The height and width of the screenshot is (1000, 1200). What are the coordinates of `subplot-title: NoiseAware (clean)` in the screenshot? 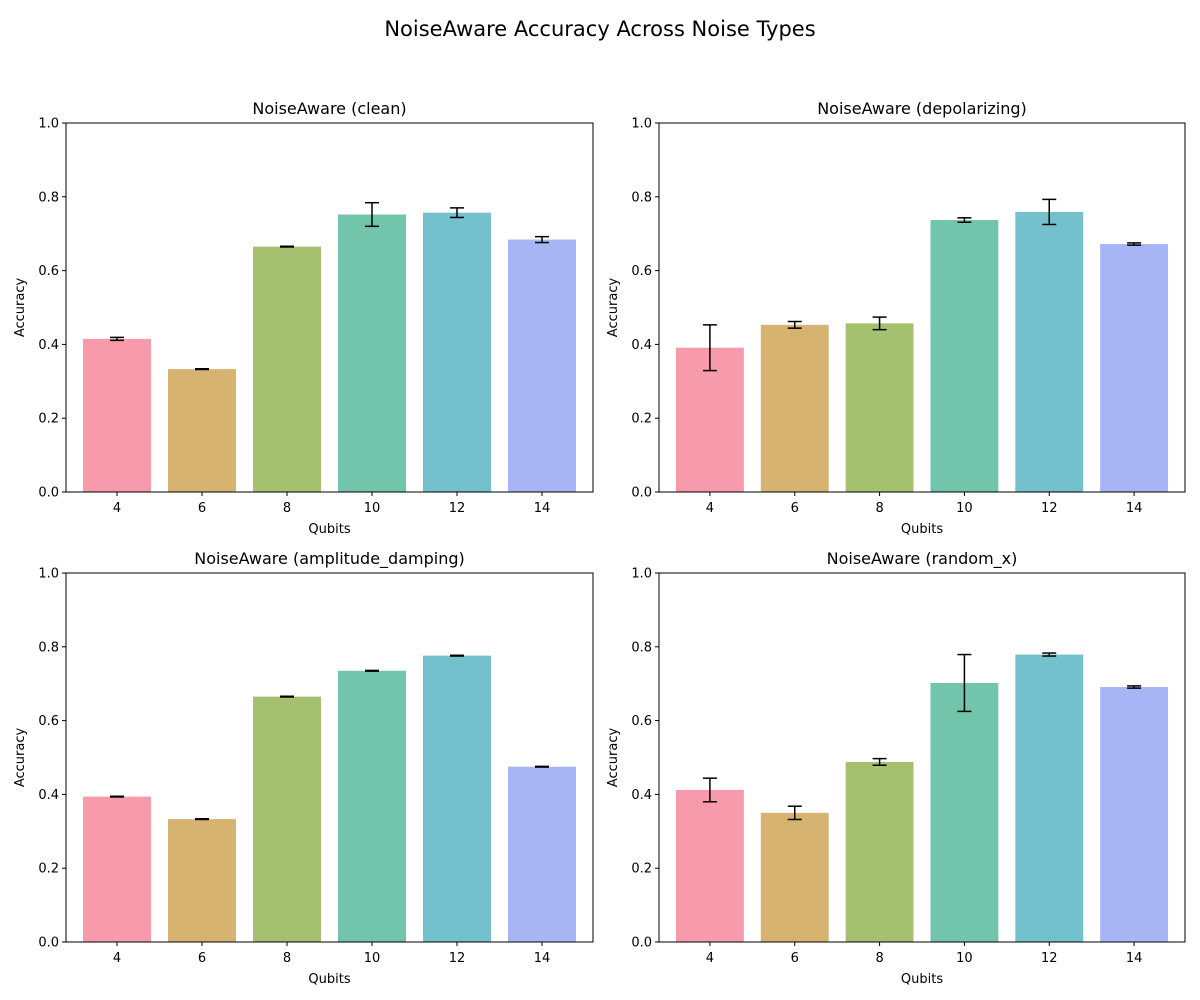 It's located at (329, 108).